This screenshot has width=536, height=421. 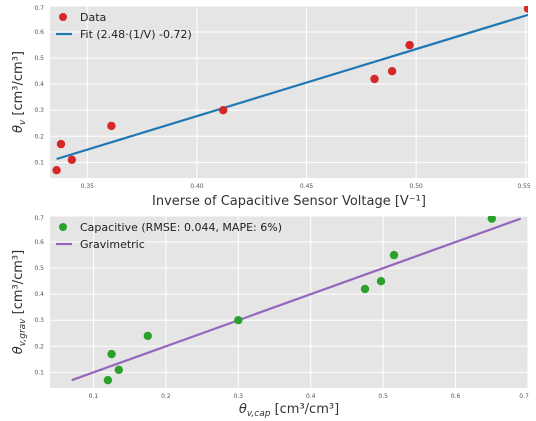 What do you see at coordinates (239, 396) in the screenshot?
I see `x-tick-label: 0.3` at bounding box center [239, 396].